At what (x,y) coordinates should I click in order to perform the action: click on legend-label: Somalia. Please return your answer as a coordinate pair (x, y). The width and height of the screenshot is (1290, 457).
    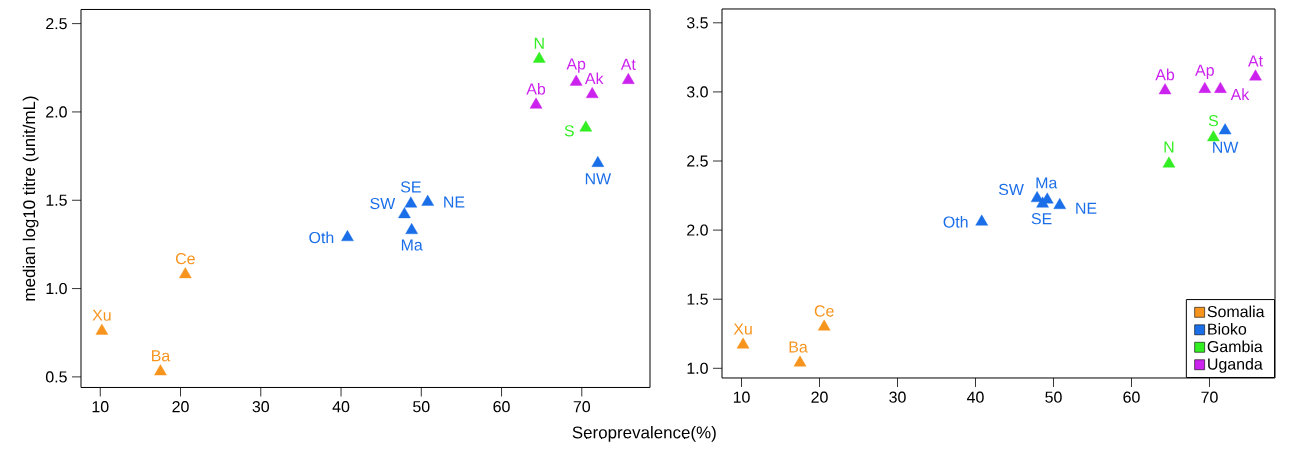
    Looking at the image, I should click on (1236, 311).